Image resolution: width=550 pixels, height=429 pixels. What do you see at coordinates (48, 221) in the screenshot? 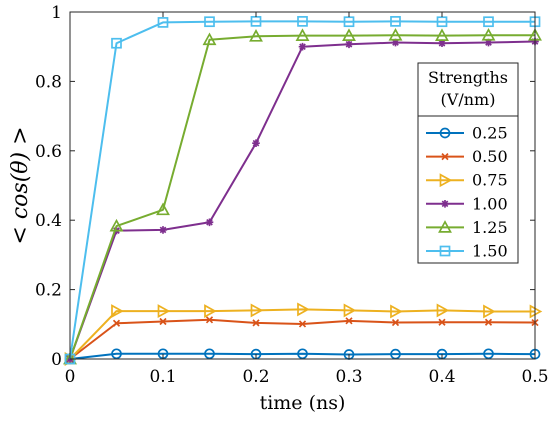
I see `y-tick-label: 0.4` at bounding box center [48, 221].